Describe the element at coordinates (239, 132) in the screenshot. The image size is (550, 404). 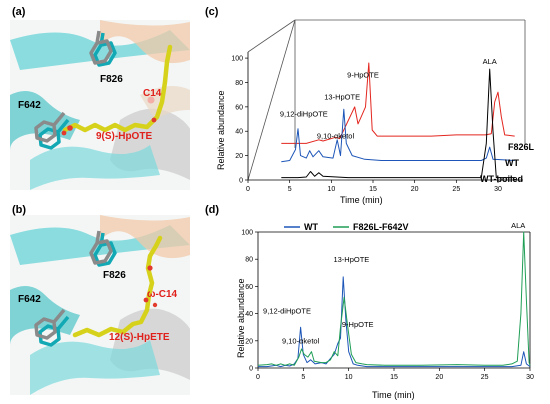
I see `chart-c-ytick-label: 40` at that location.